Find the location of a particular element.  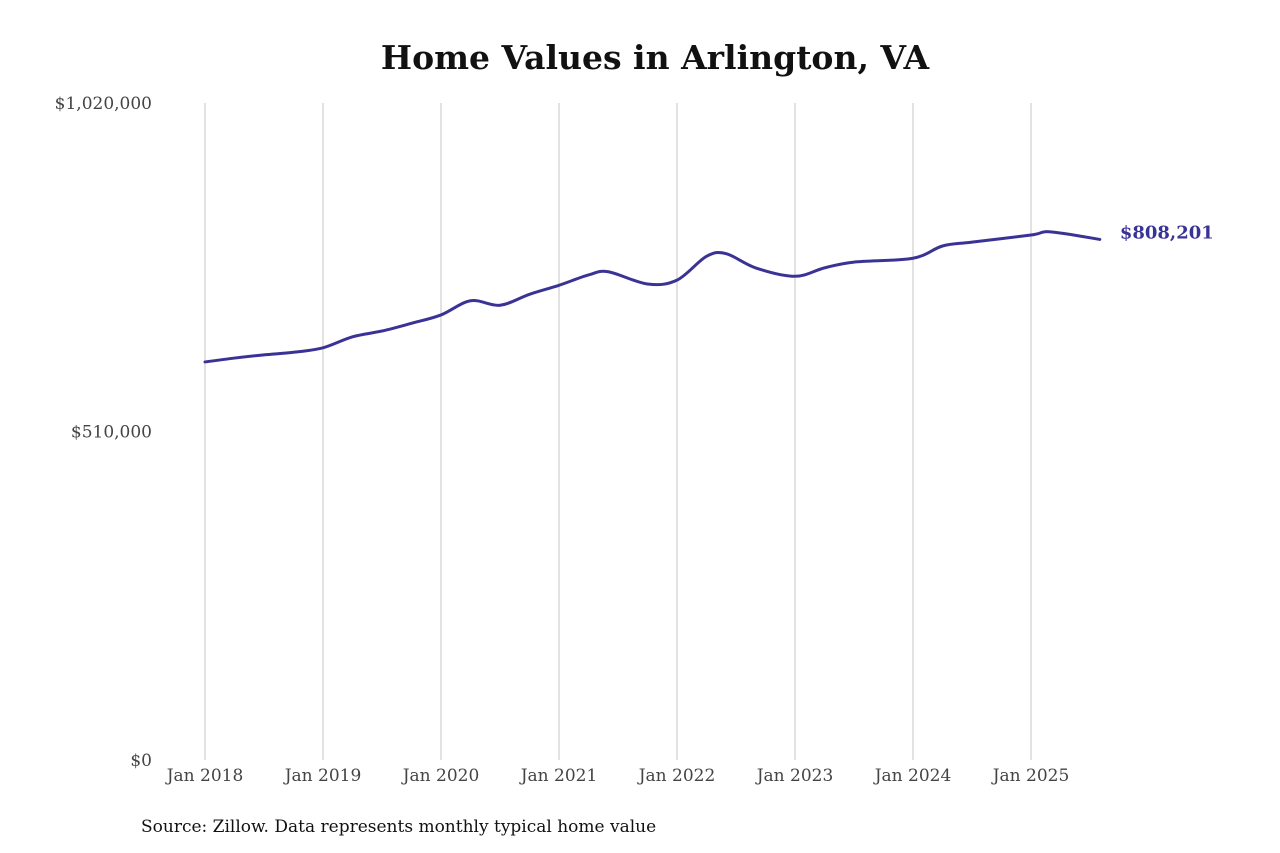

x-tick-label: Jan 2024 is located at coordinates (912, 776).